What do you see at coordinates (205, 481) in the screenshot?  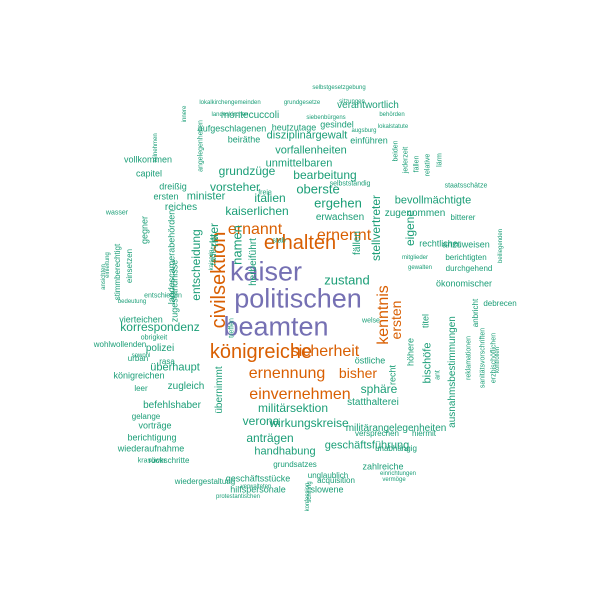 I see `cloud-word: wiedergestaltung` at bounding box center [205, 481].